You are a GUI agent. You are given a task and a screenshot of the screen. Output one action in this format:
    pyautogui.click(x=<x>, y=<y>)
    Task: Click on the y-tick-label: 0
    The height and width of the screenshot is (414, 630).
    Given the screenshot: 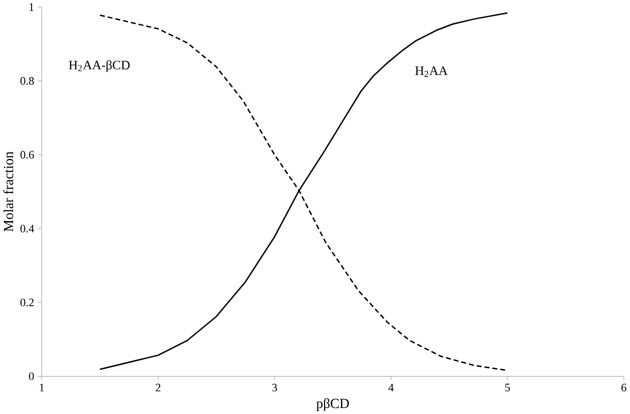 What is the action you would take?
    pyautogui.click(x=31, y=376)
    